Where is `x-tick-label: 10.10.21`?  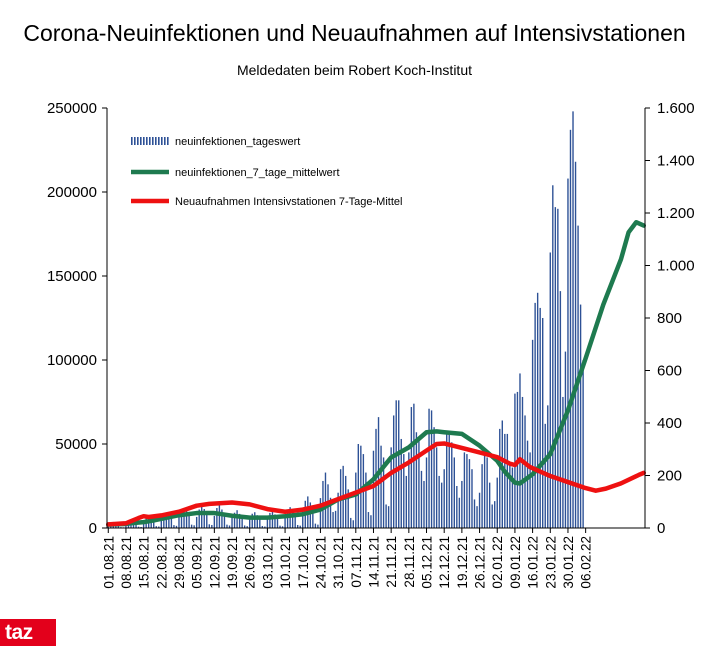
x-tick-label: 10.10.21 is located at coordinates (285, 562).